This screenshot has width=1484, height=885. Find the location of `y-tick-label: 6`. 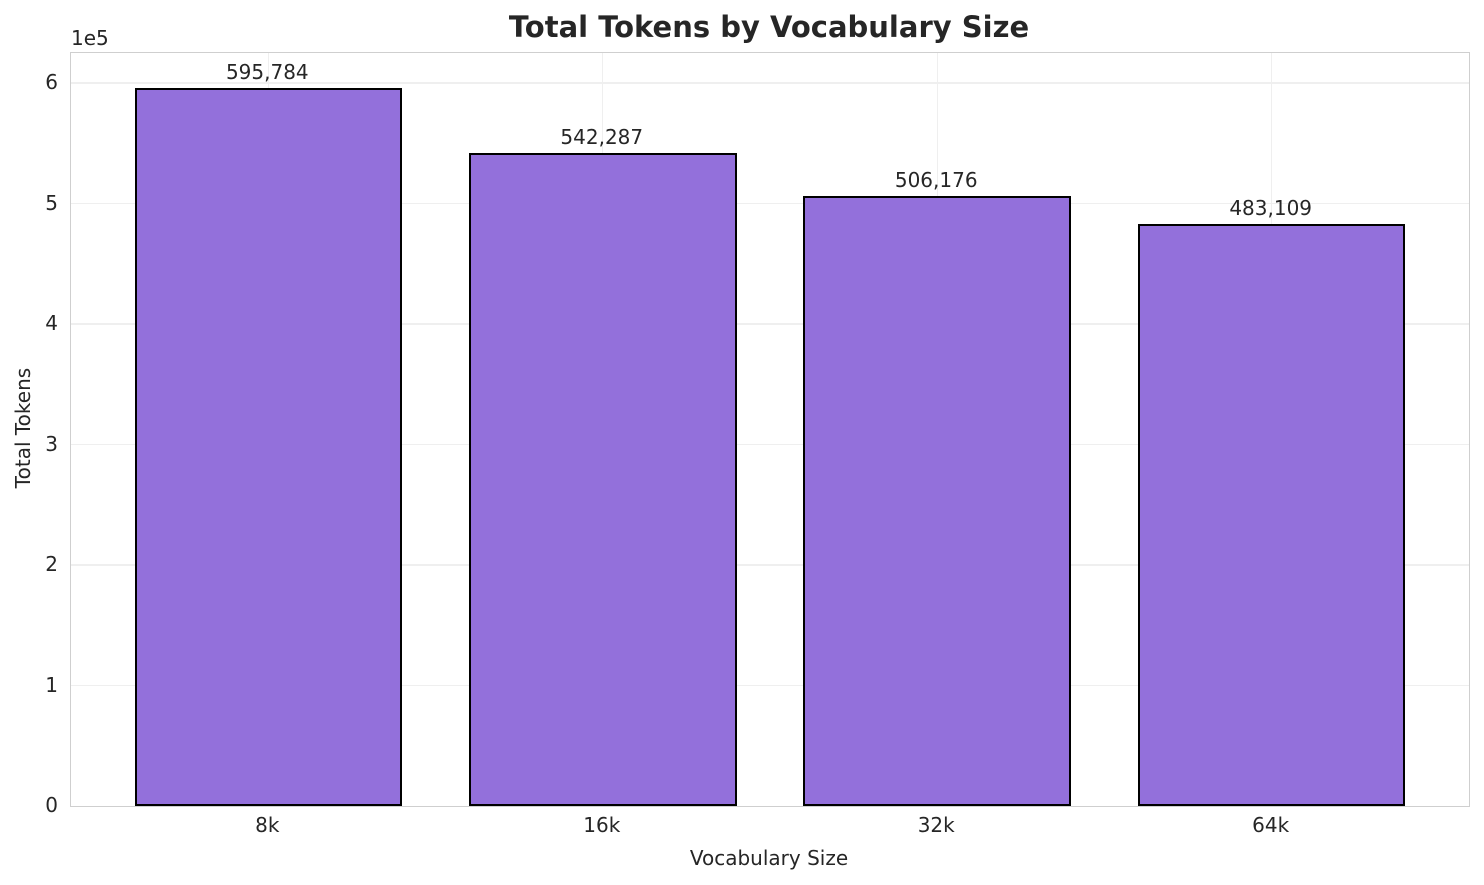

y-tick-label: 6 is located at coordinates (51, 82).